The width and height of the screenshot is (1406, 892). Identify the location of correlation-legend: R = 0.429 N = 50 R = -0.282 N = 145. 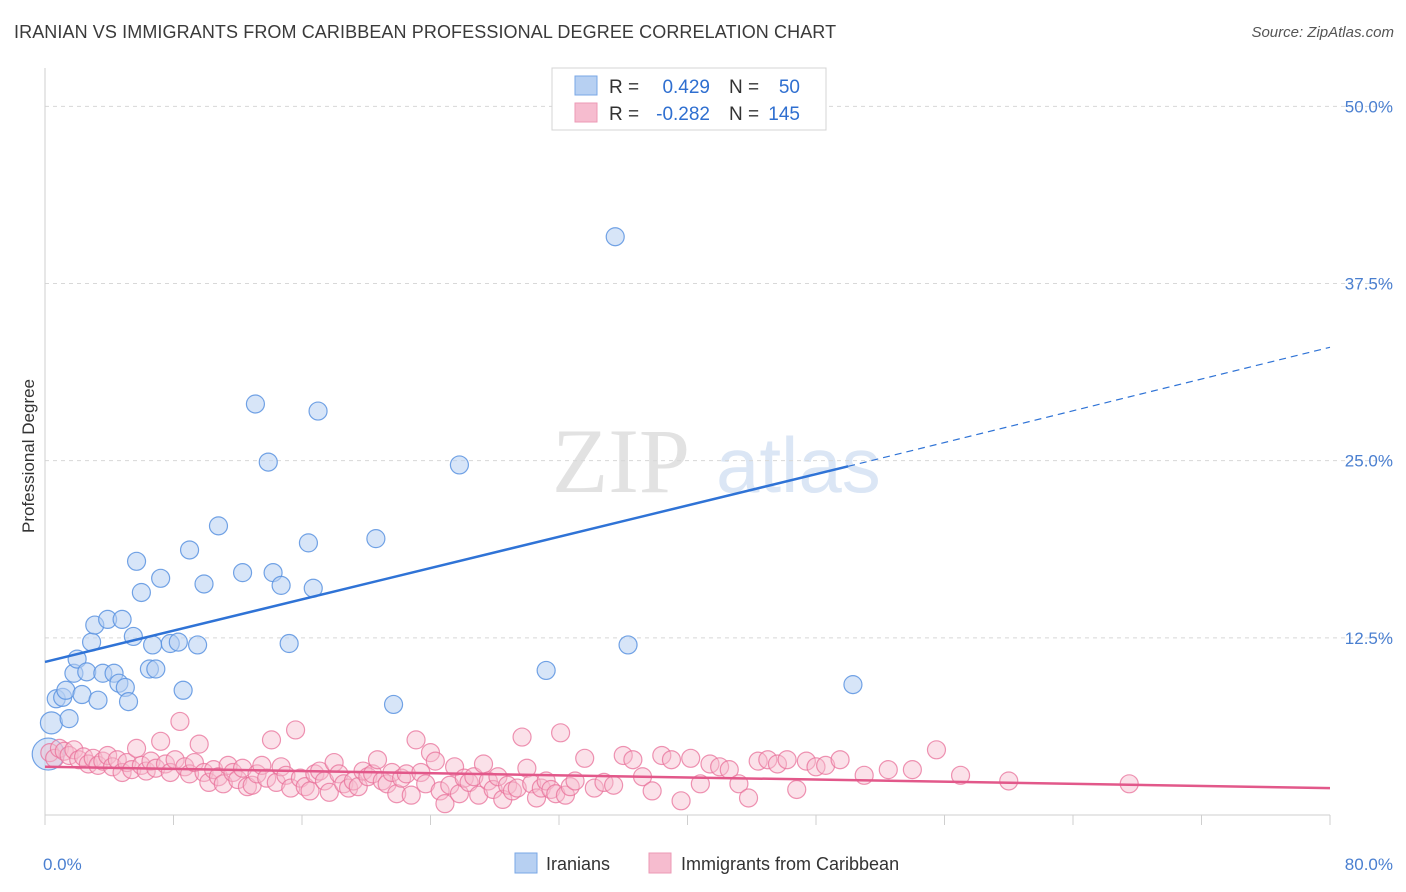
(689, 99).